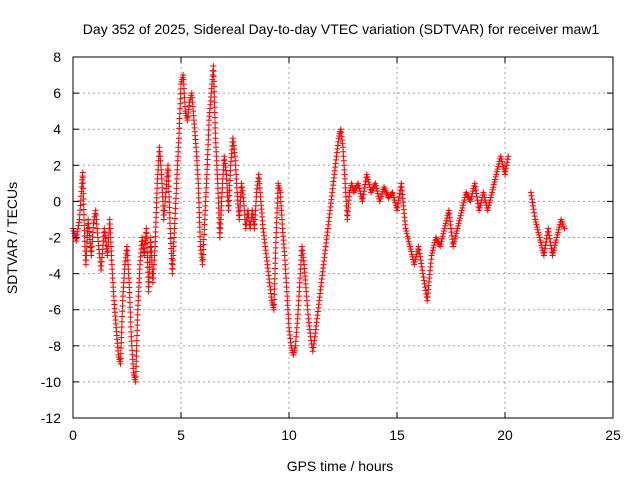  I want to click on x-tick-label: 5, so click(181, 435).